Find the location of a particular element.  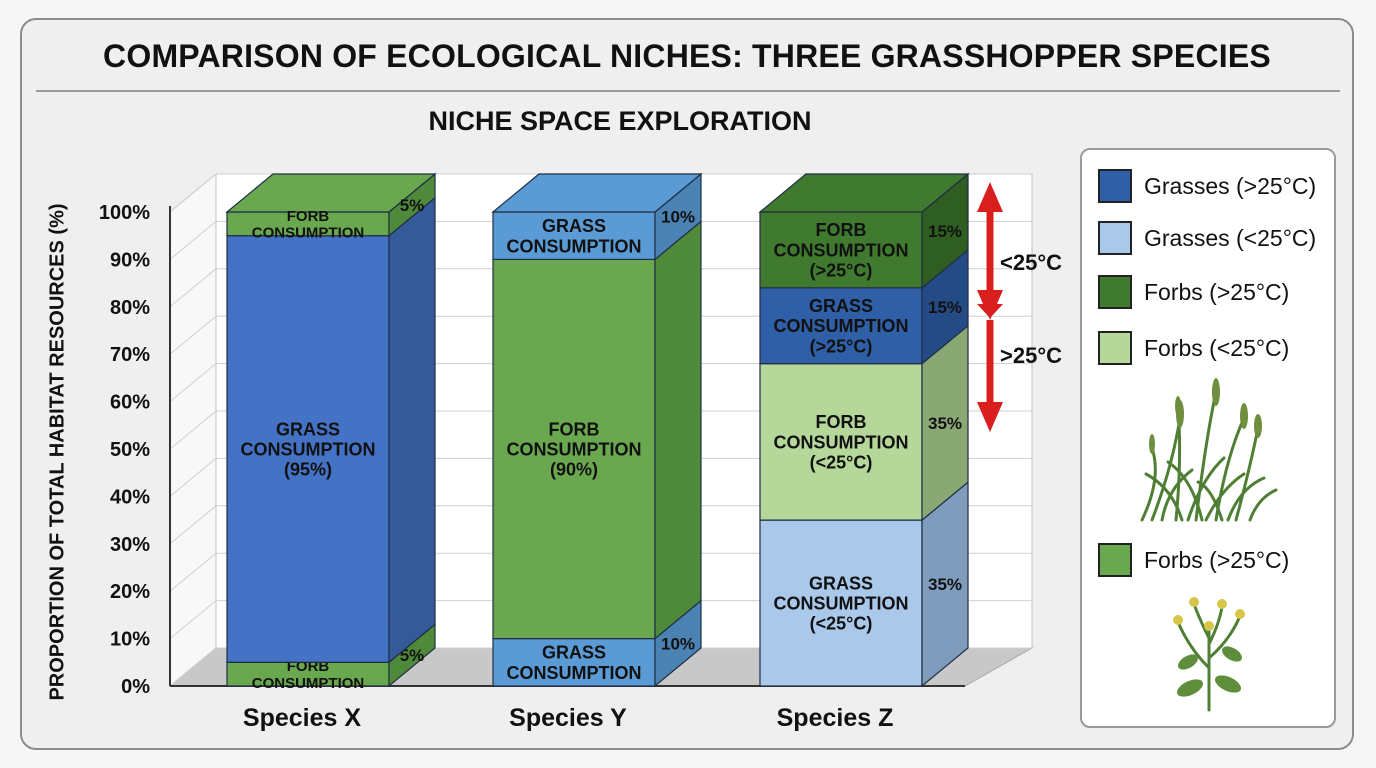

segment-label: GRASS CONSUMPTION (<25°C) is located at coordinates (841, 603).